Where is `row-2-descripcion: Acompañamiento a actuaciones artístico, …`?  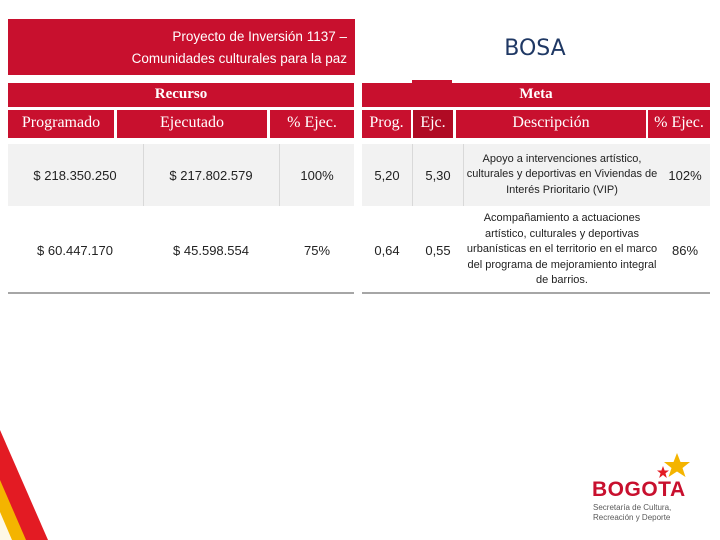 row-2-descripcion: Acompañamiento a actuaciones artístico, … is located at coordinates (562, 249).